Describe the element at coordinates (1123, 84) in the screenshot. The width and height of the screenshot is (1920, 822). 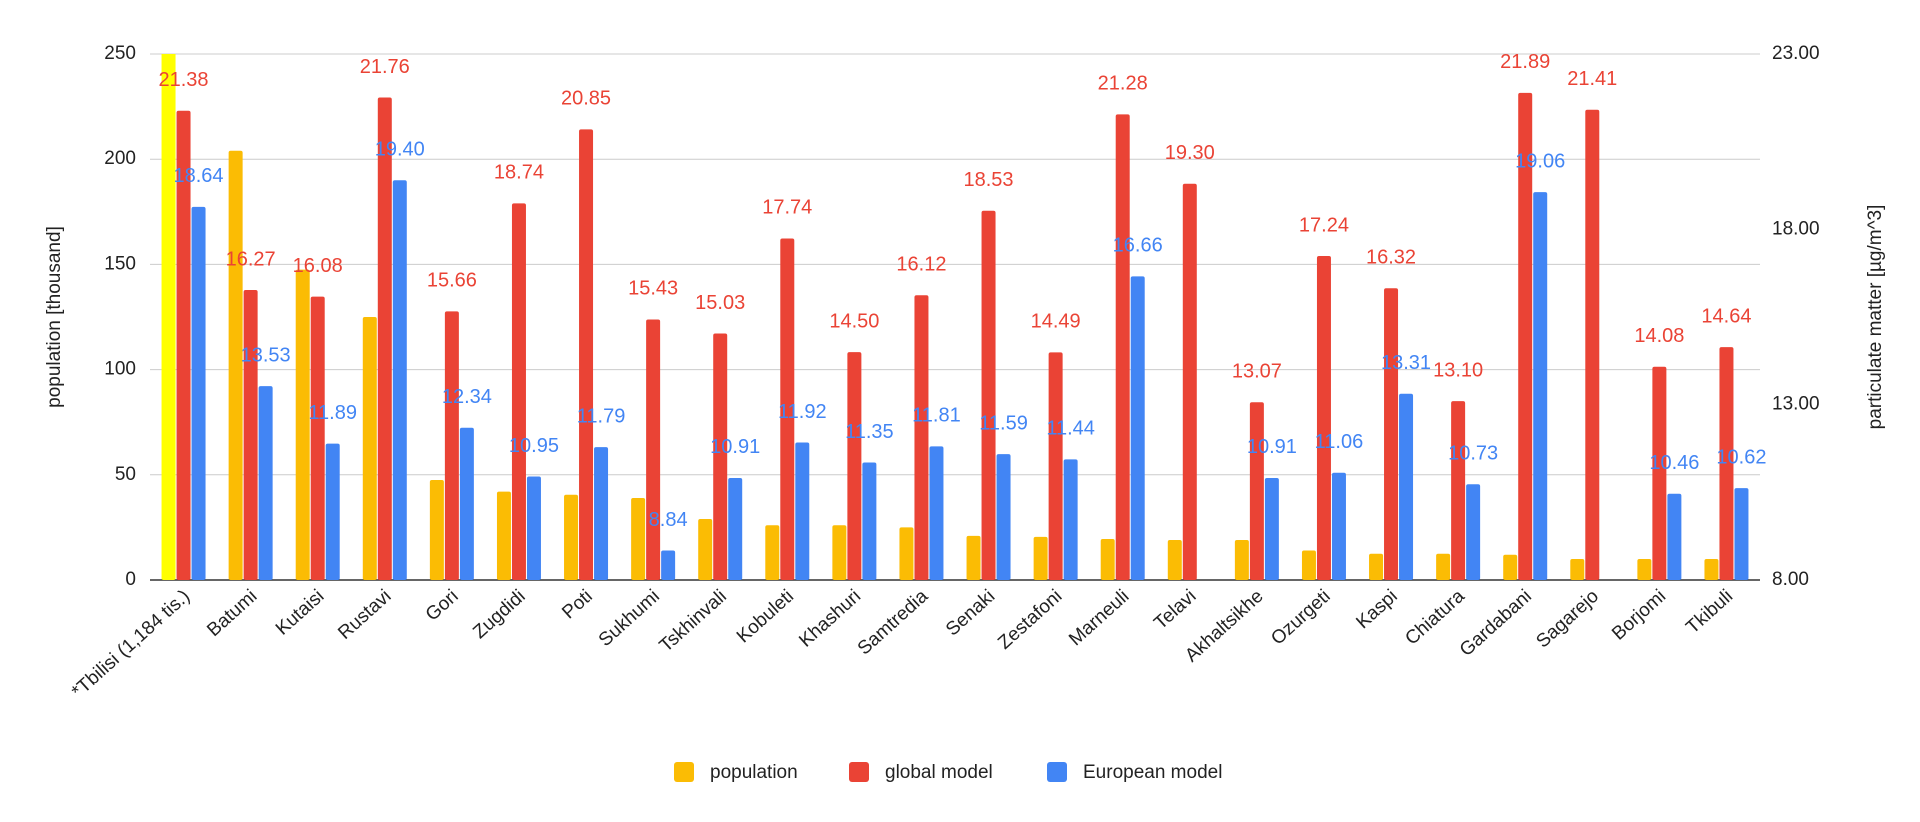
I see `data-label: 21.28` at that location.